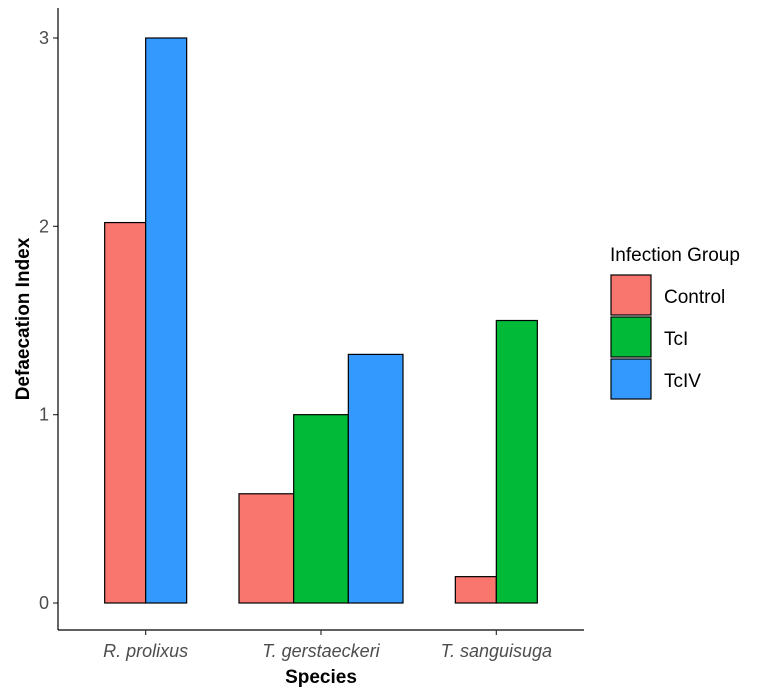  Describe the element at coordinates (321, 677) in the screenshot. I see `x-axis-title: Species` at that location.